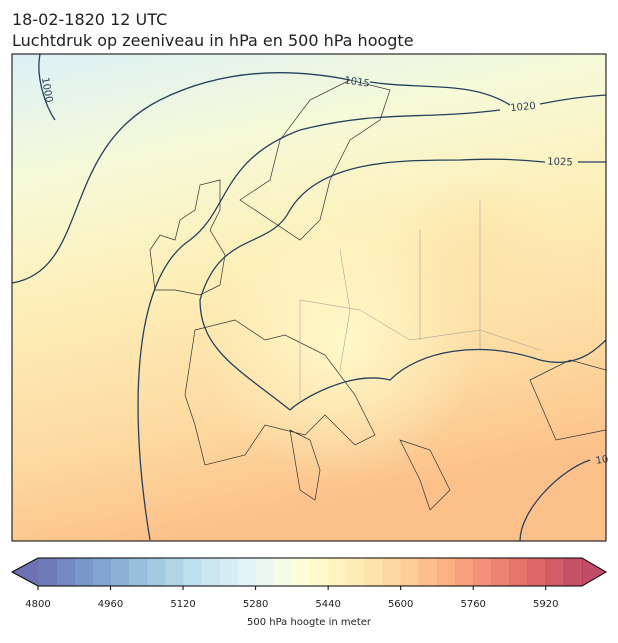 Image resolution: width=618 pixels, height=643 pixels. I want to click on colorbar-tick-label: 5440, so click(327, 604).